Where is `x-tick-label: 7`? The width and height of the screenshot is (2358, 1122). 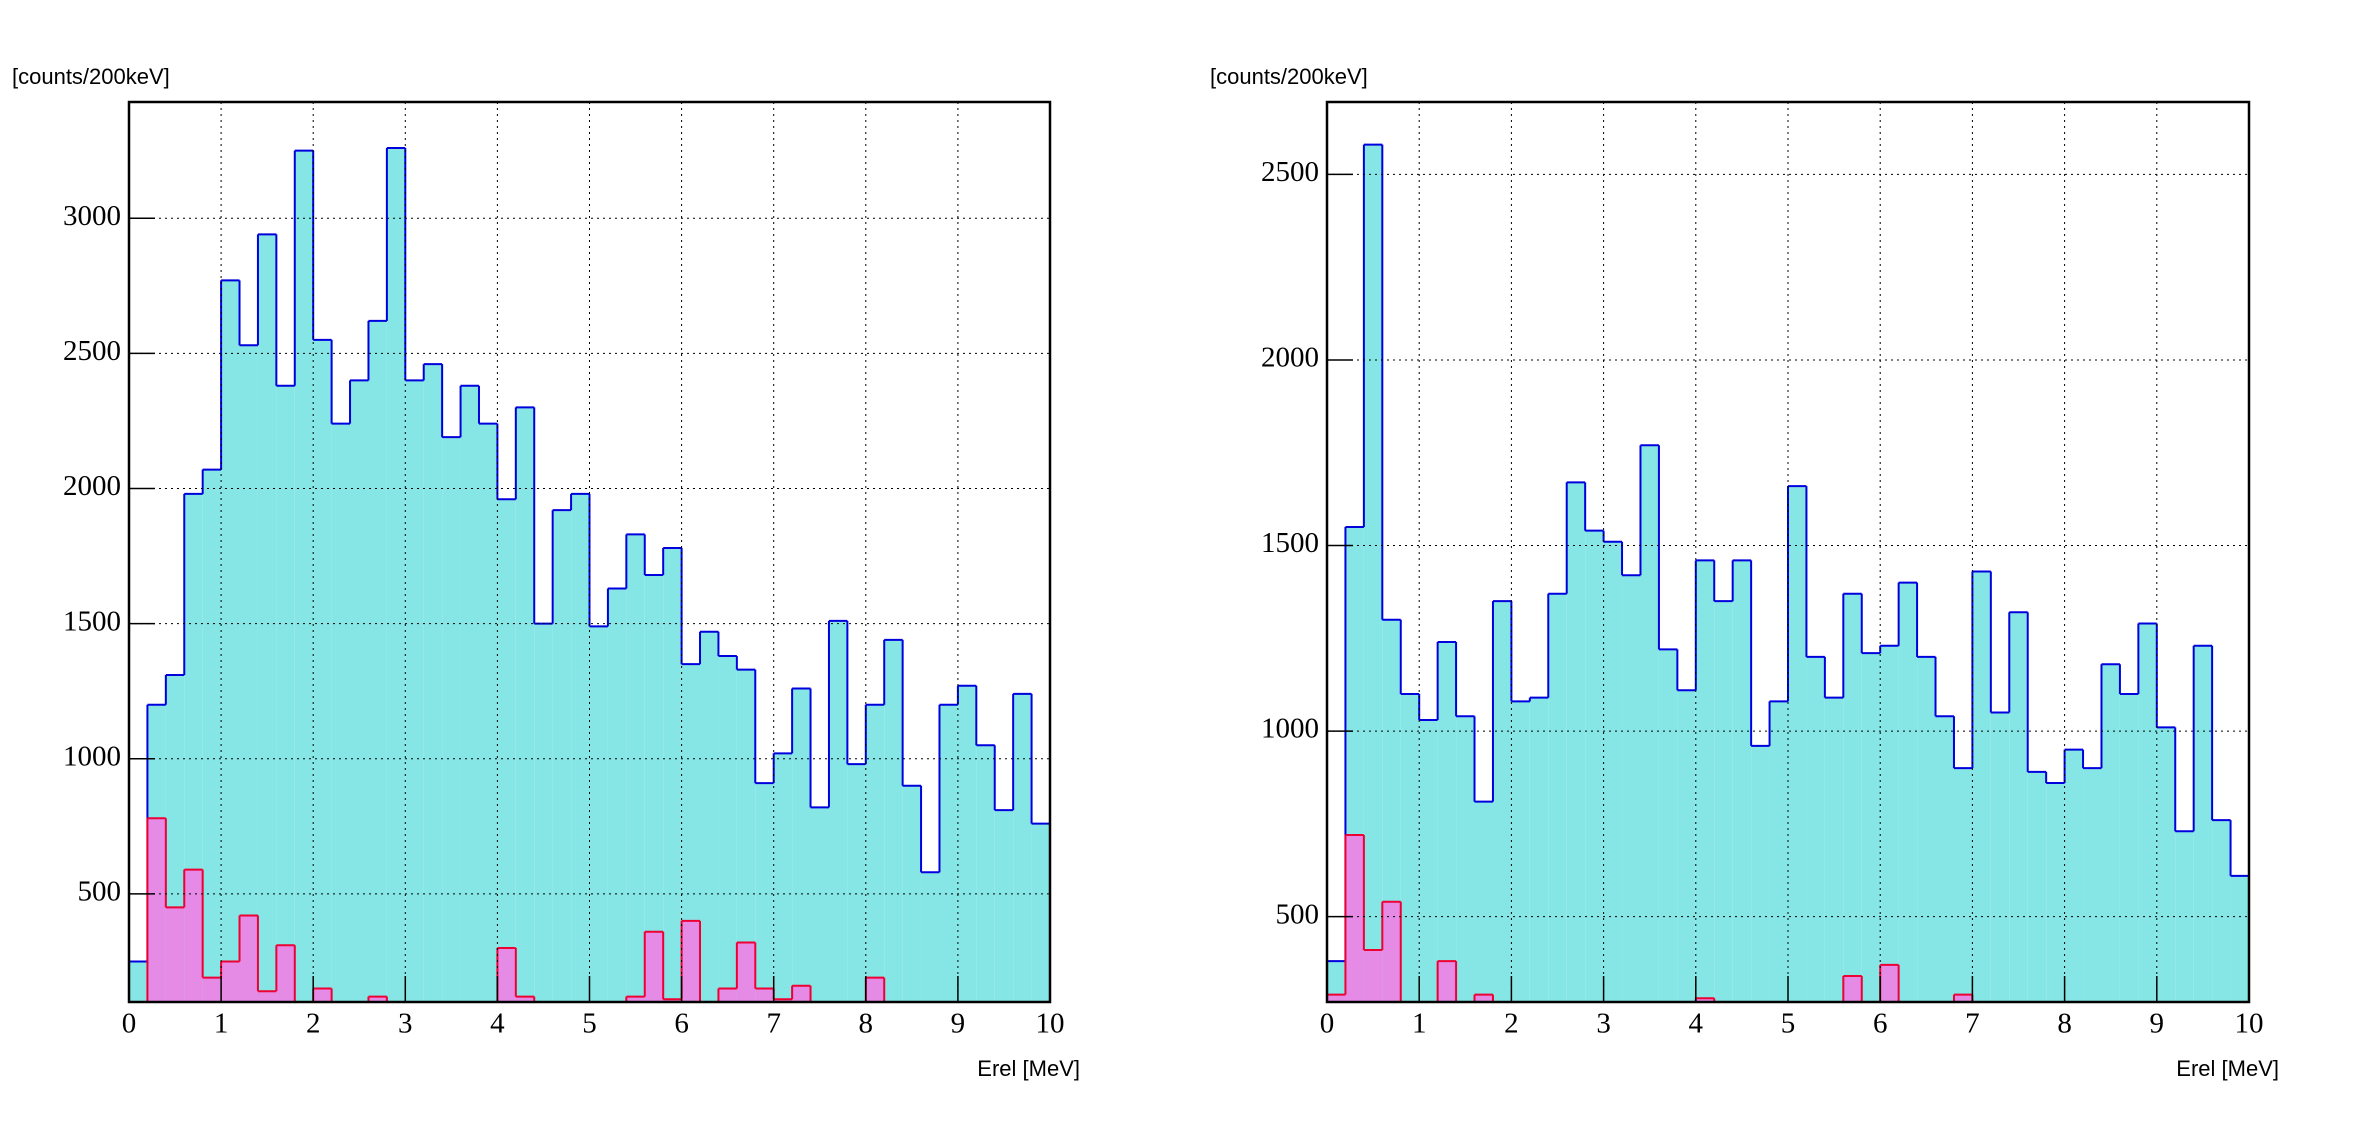
x-tick-label: 7 is located at coordinates (1972, 1024).